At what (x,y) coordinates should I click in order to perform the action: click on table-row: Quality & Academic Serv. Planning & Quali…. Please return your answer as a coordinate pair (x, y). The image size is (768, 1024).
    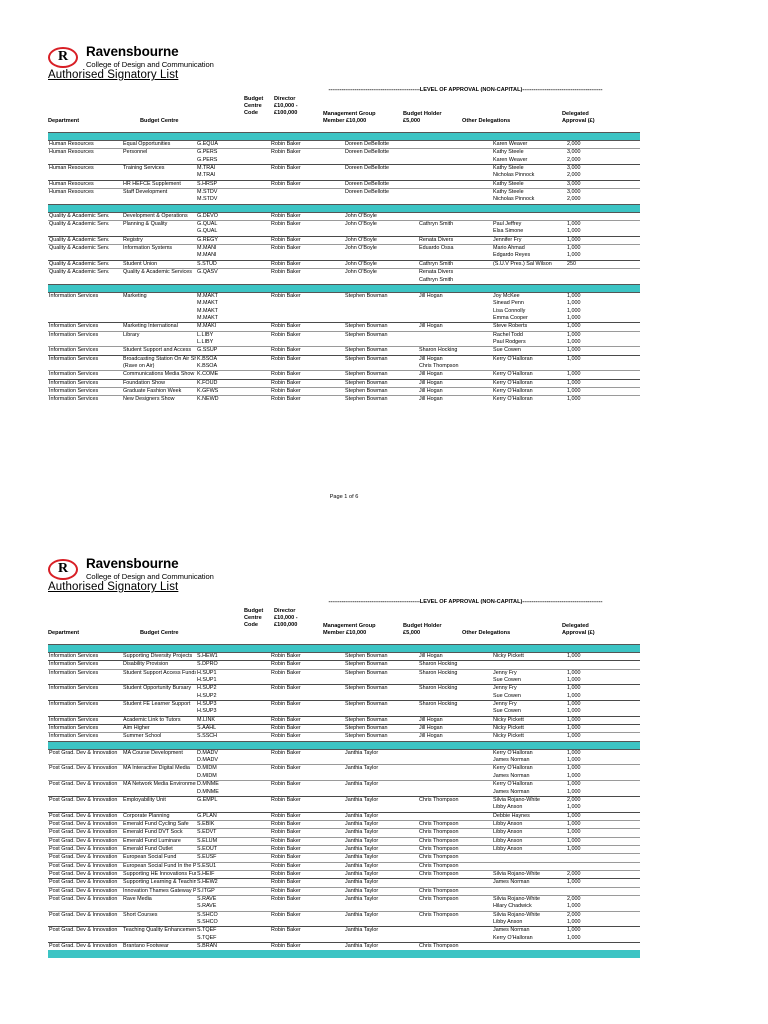
    Looking at the image, I should click on (344, 224).